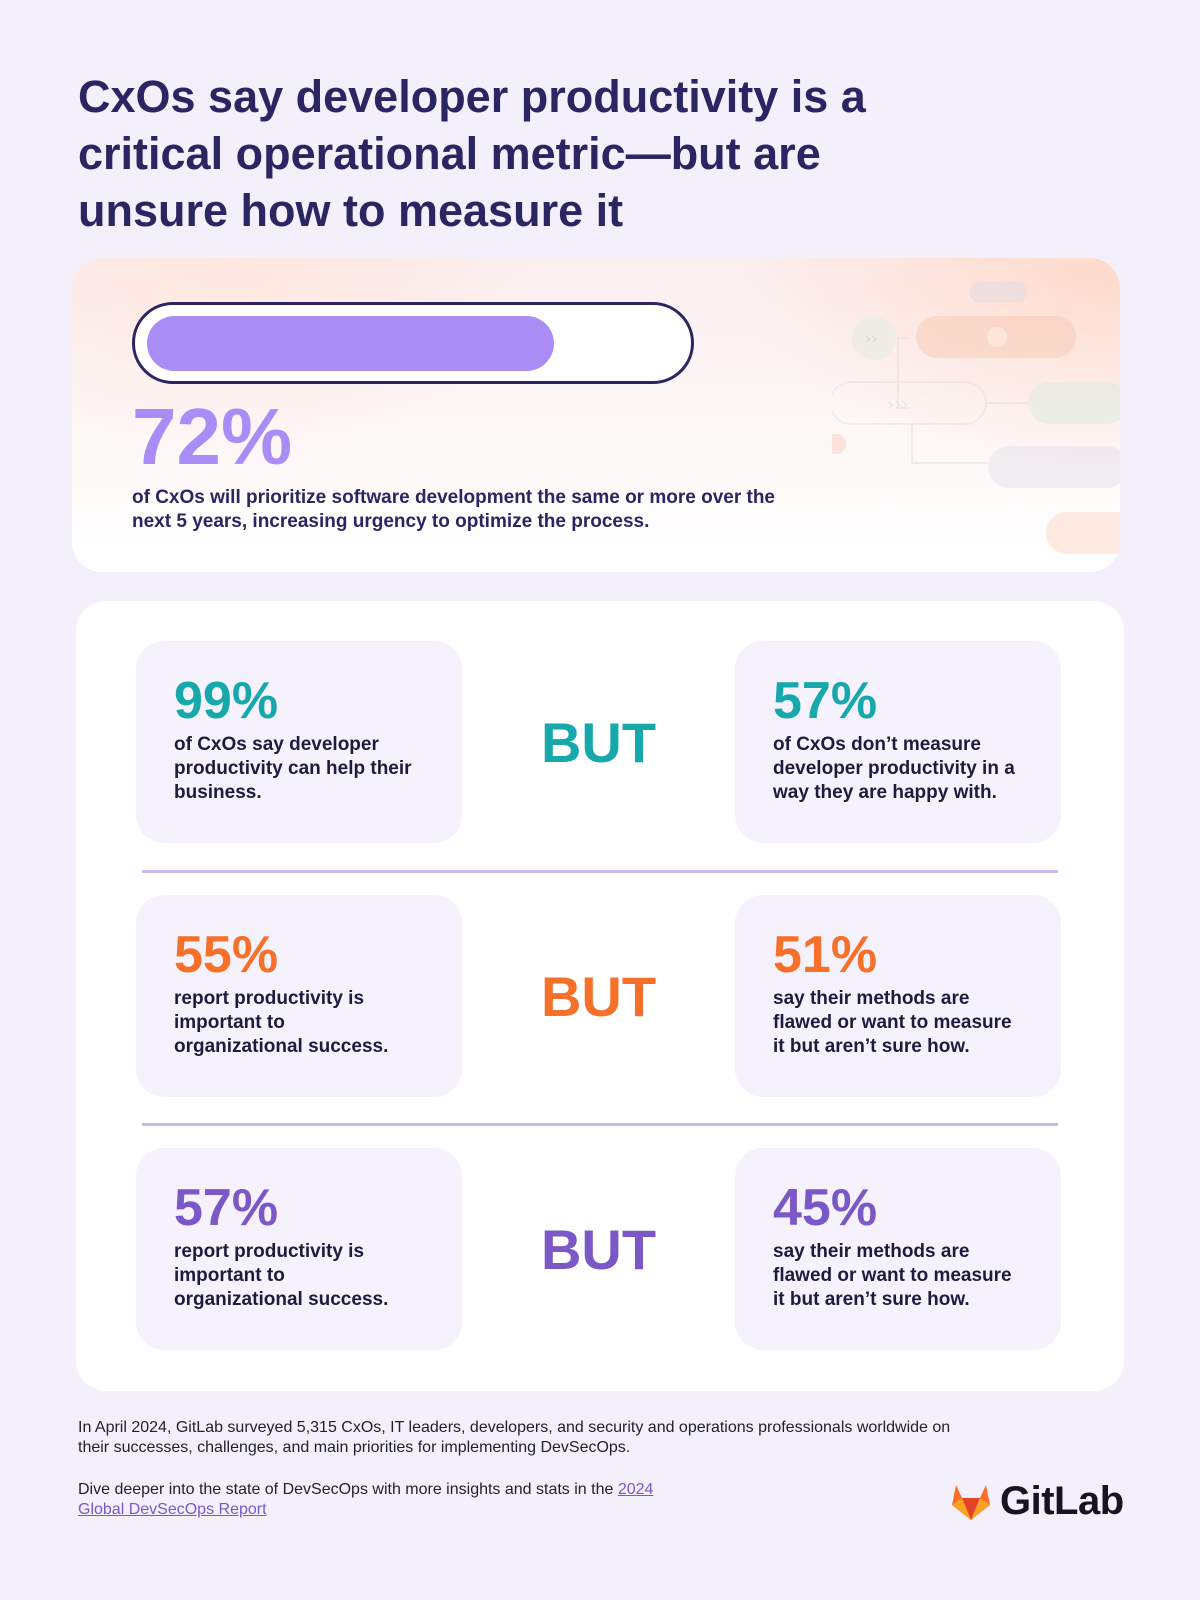 The width and height of the screenshot is (1200, 1600). What do you see at coordinates (350, 343) in the screenshot?
I see `progress-bar-fill` at bounding box center [350, 343].